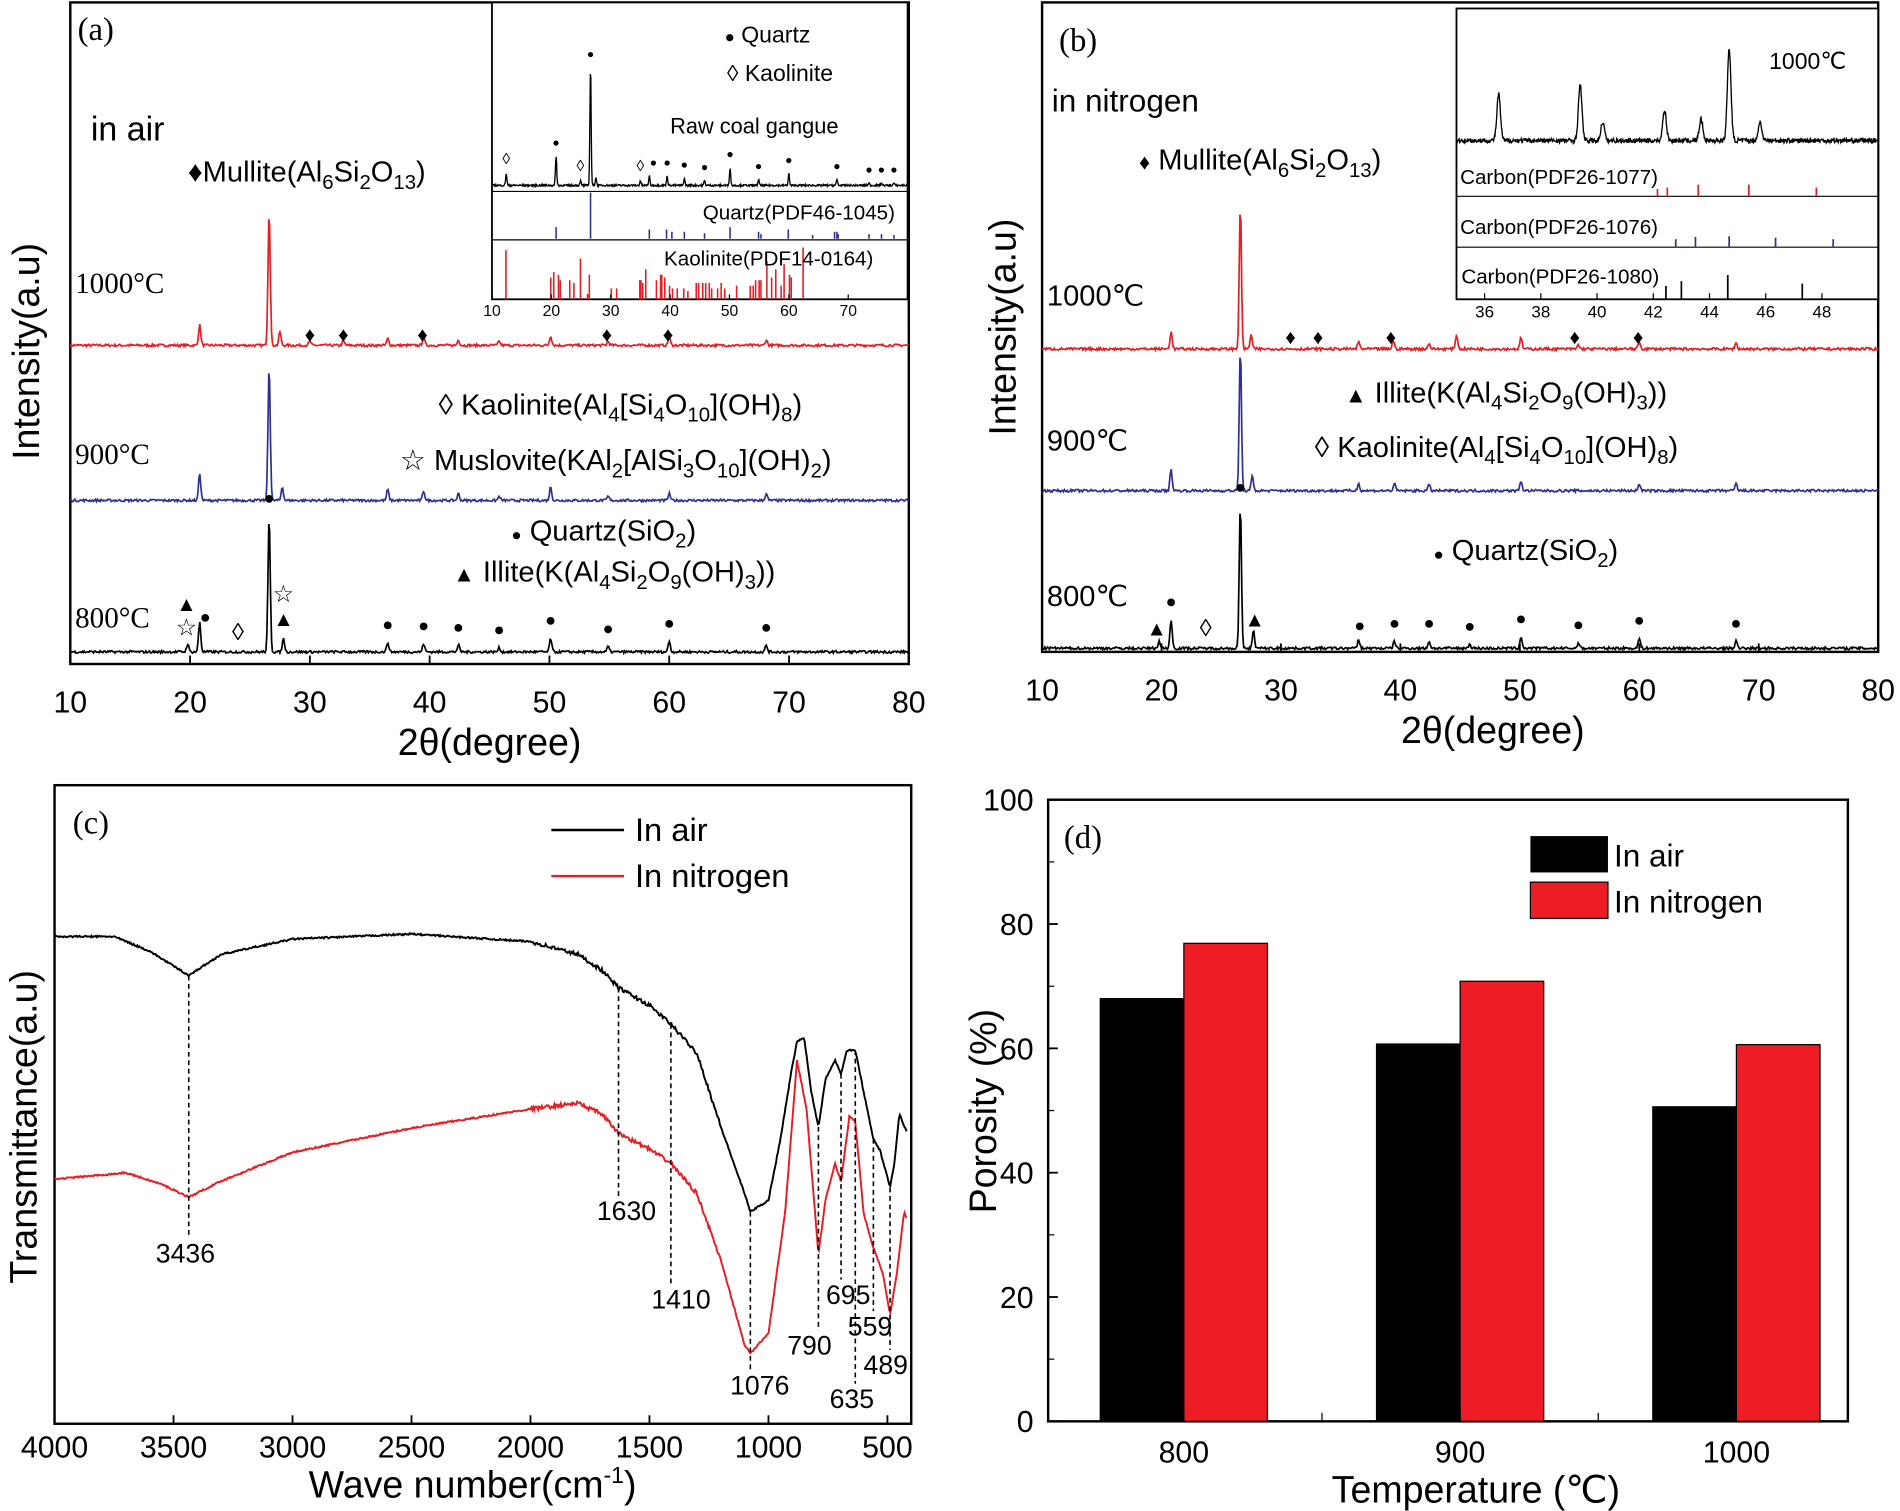  What do you see at coordinates (809, 1346) in the screenshot?
I see `peak-wavenumber-label: 790` at bounding box center [809, 1346].